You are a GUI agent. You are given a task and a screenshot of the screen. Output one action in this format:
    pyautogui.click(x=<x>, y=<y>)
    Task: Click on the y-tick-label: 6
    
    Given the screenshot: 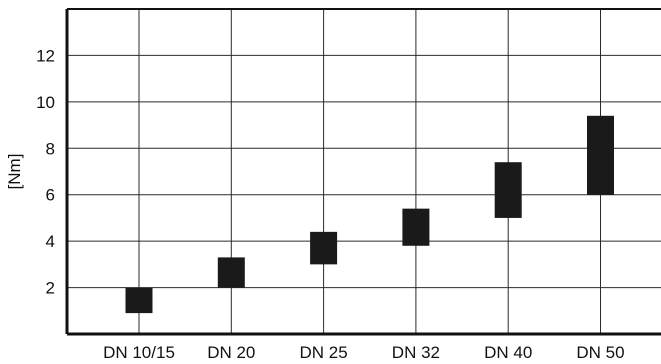 What is the action you would take?
    pyautogui.click(x=50, y=195)
    